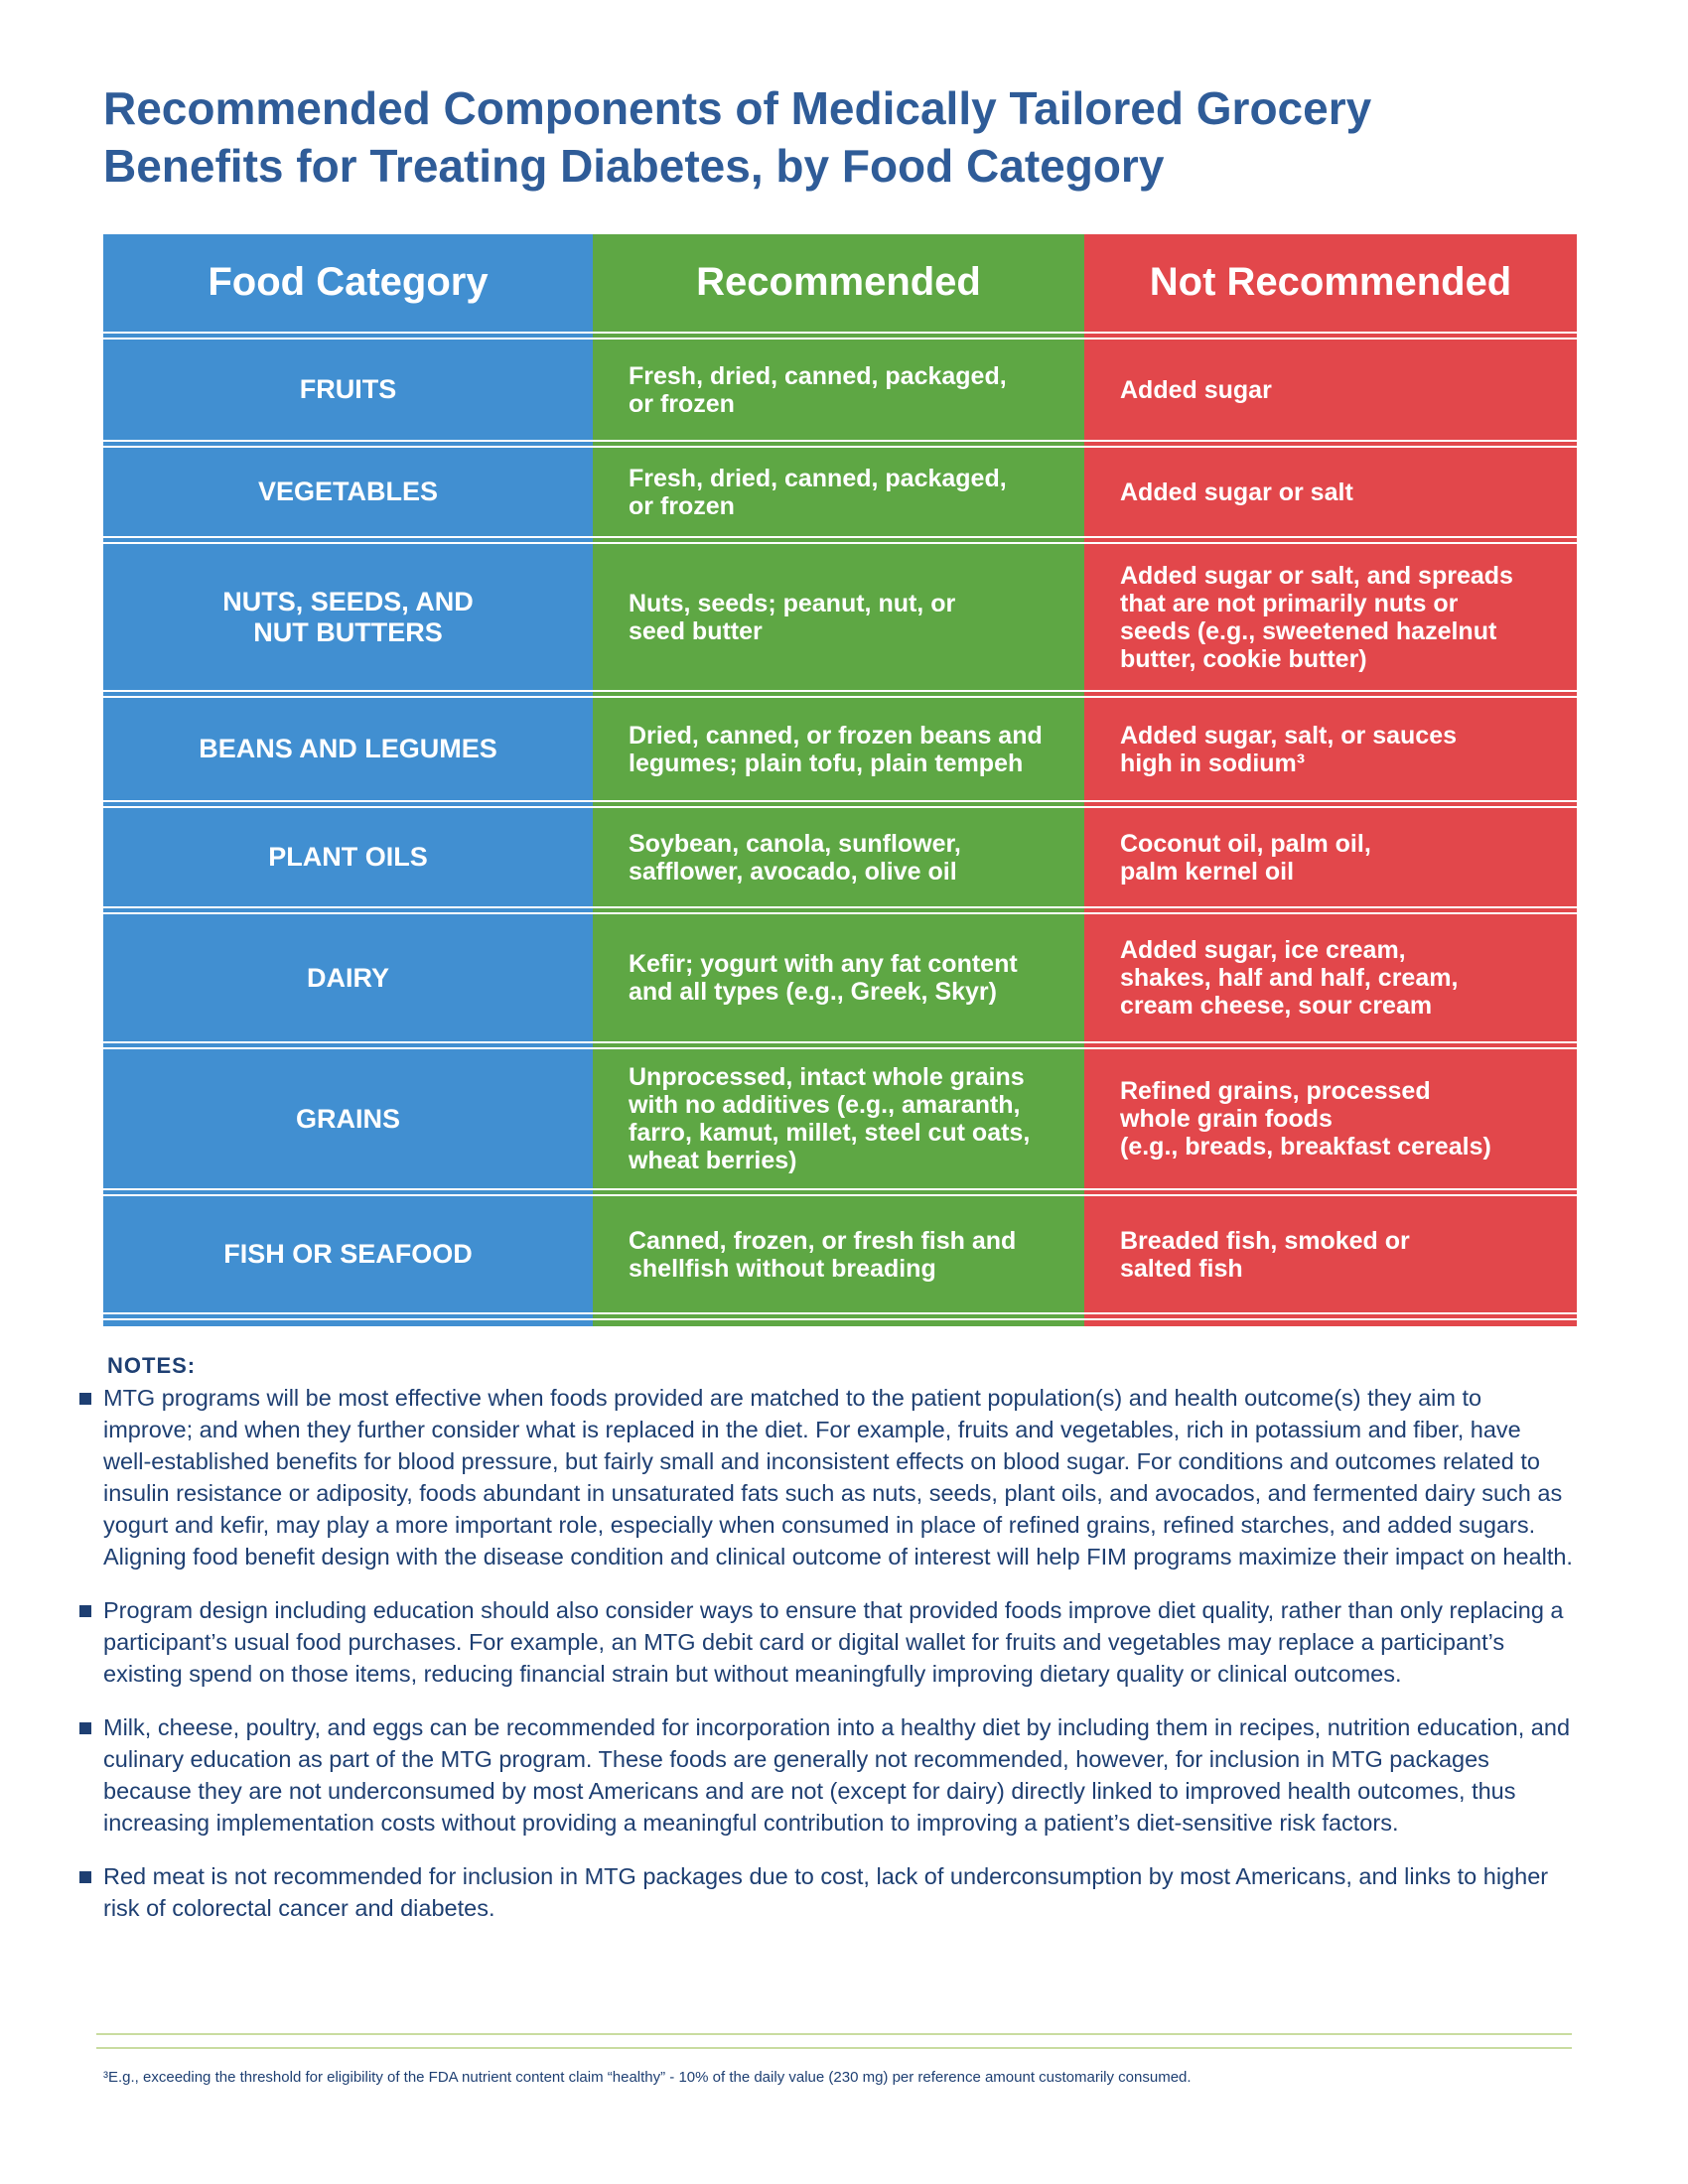 Image resolution: width=1688 pixels, height=2184 pixels. What do you see at coordinates (1226, 1119) in the screenshot?
I see `cell-line: whole grain foods` at bounding box center [1226, 1119].